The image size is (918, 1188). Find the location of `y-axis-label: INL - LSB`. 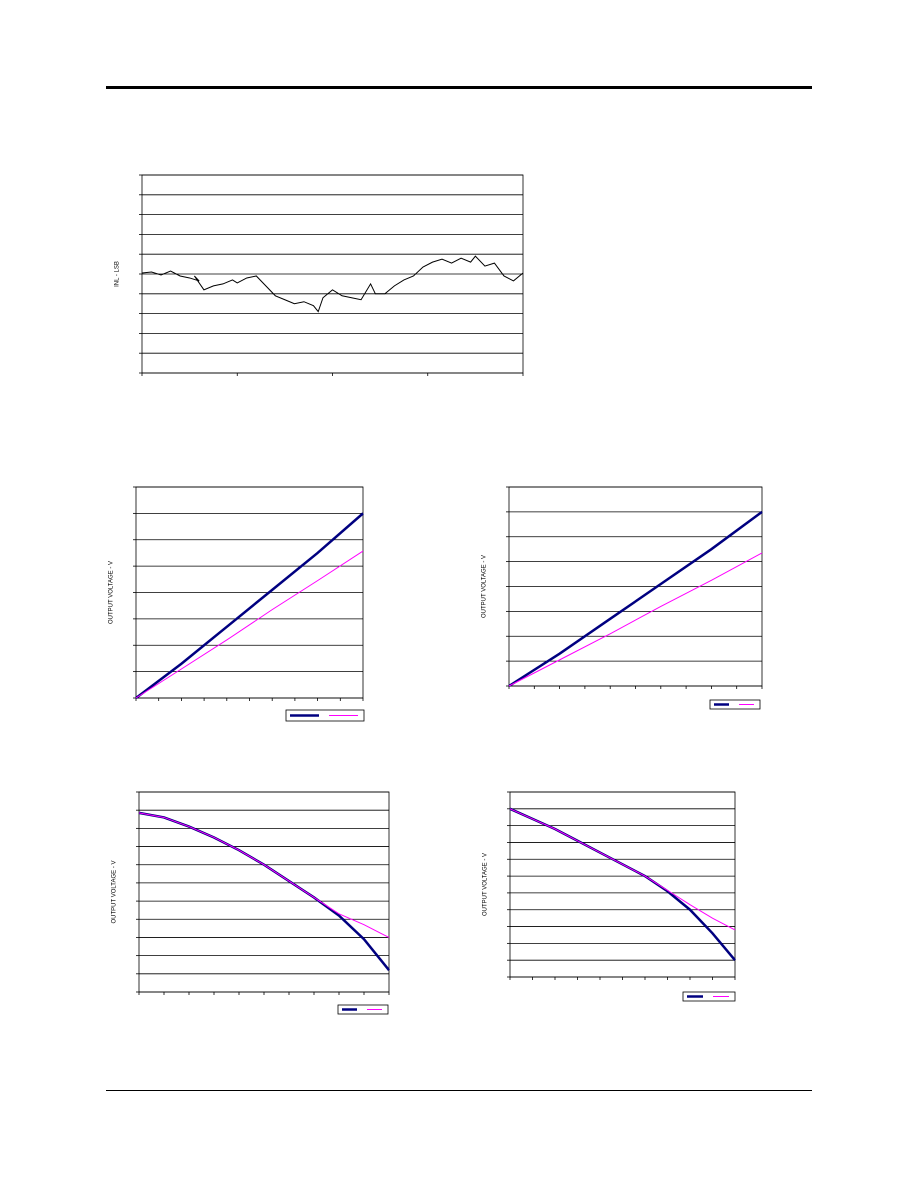

y-axis-label: INL - LSB is located at coordinates (118, 274).